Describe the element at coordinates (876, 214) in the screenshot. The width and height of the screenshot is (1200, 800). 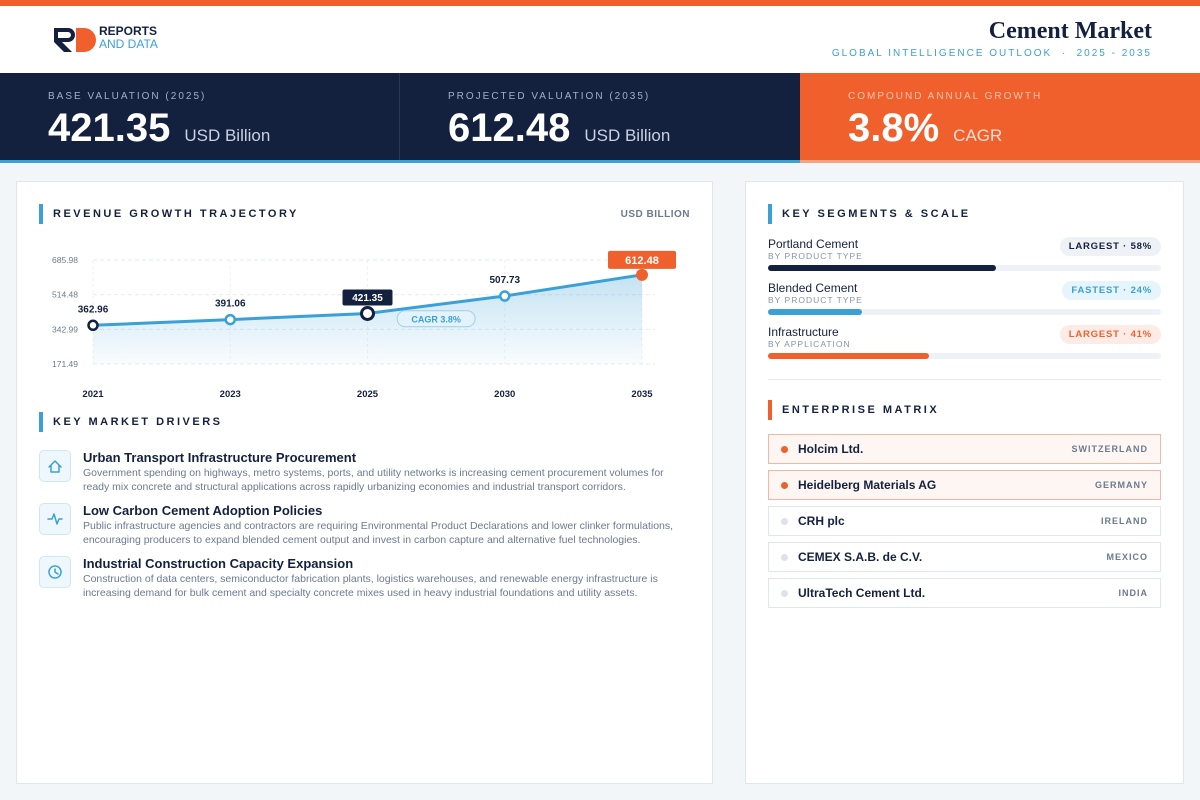
I see `section-title: KEY SEGMENTS & SCALE` at that location.